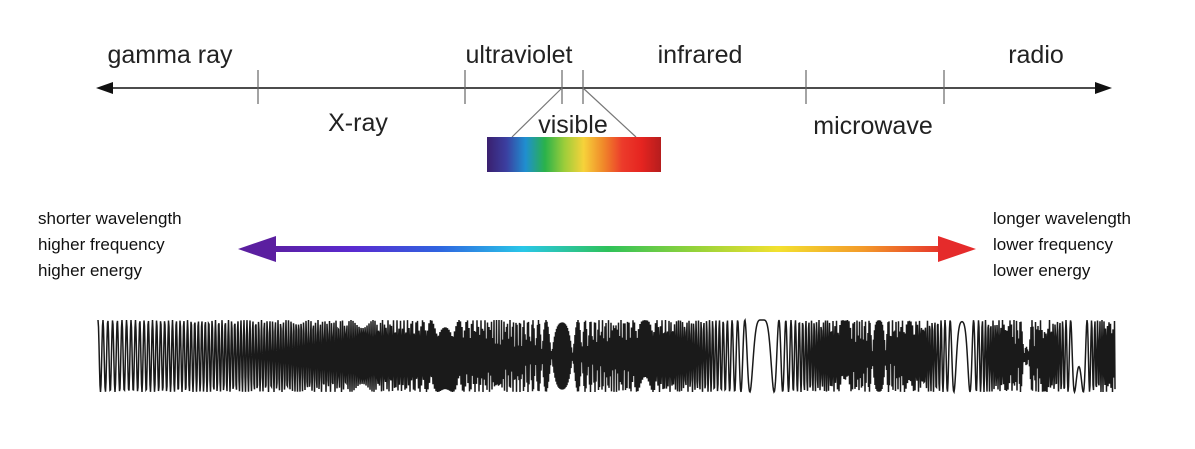  What do you see at coordinates (1053, 244) in the screenshot?
I see `right-line-frequency: lower frequency` at bounding box center [1053, 244].